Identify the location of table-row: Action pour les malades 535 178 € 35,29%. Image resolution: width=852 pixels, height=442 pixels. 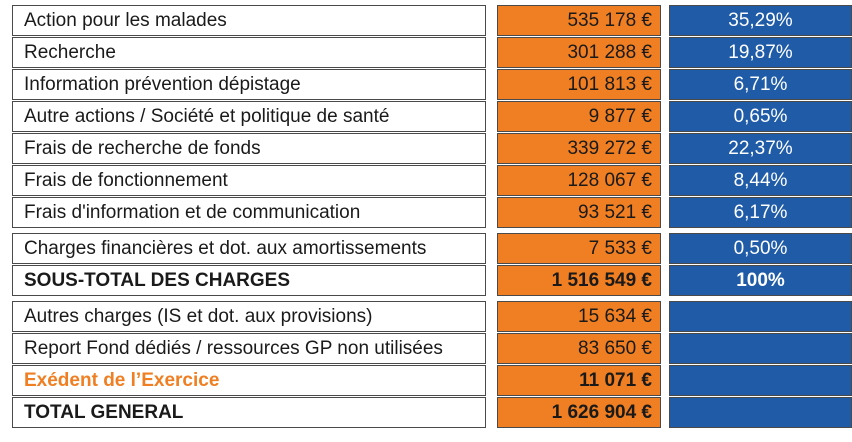
(426, 20).